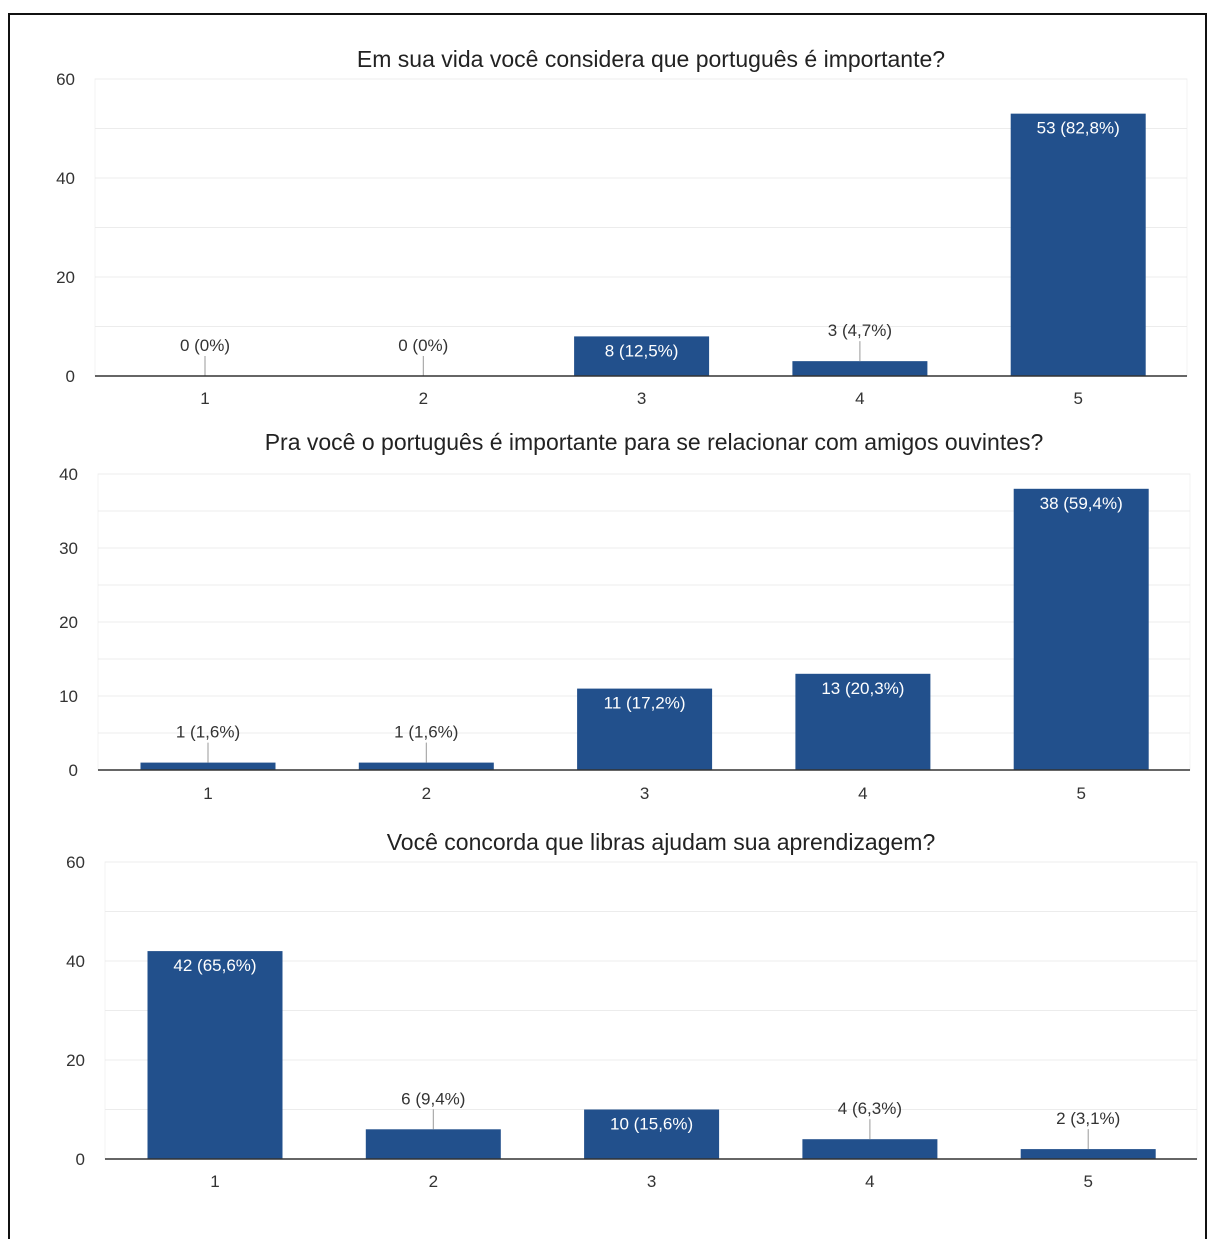  I want to click on data-label: 8 (12,5%), so click(642, 350).